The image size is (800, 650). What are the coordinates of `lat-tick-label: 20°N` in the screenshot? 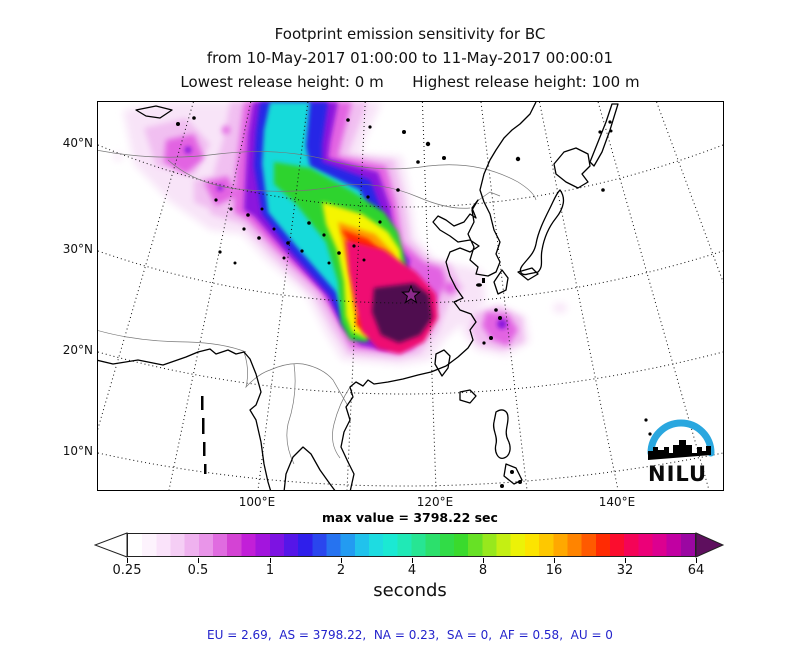 It's located at (77, 350).